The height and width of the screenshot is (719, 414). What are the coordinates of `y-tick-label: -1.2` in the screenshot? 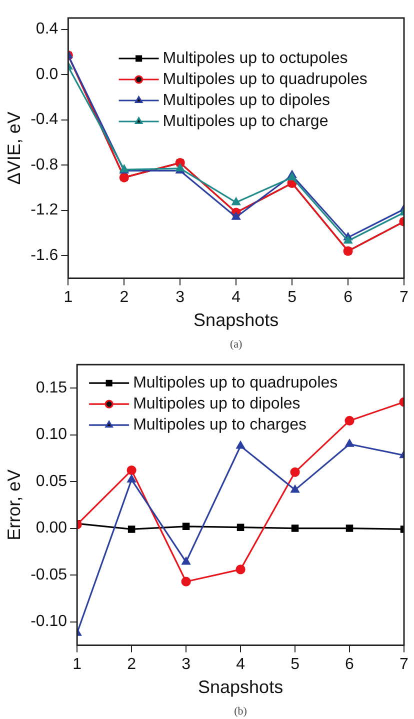 It's located at (44, 210).